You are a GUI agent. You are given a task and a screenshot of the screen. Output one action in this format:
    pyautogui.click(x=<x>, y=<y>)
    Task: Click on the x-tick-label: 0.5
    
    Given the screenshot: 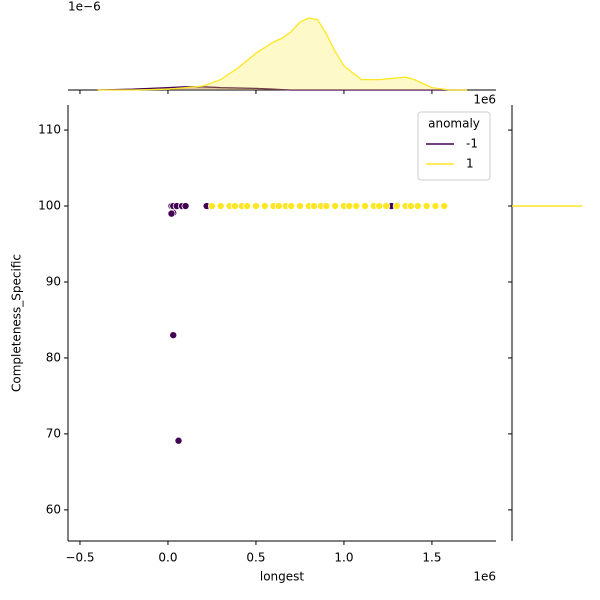 What is the action you would take?
    pyautogui.click(x=255, y=558)
    